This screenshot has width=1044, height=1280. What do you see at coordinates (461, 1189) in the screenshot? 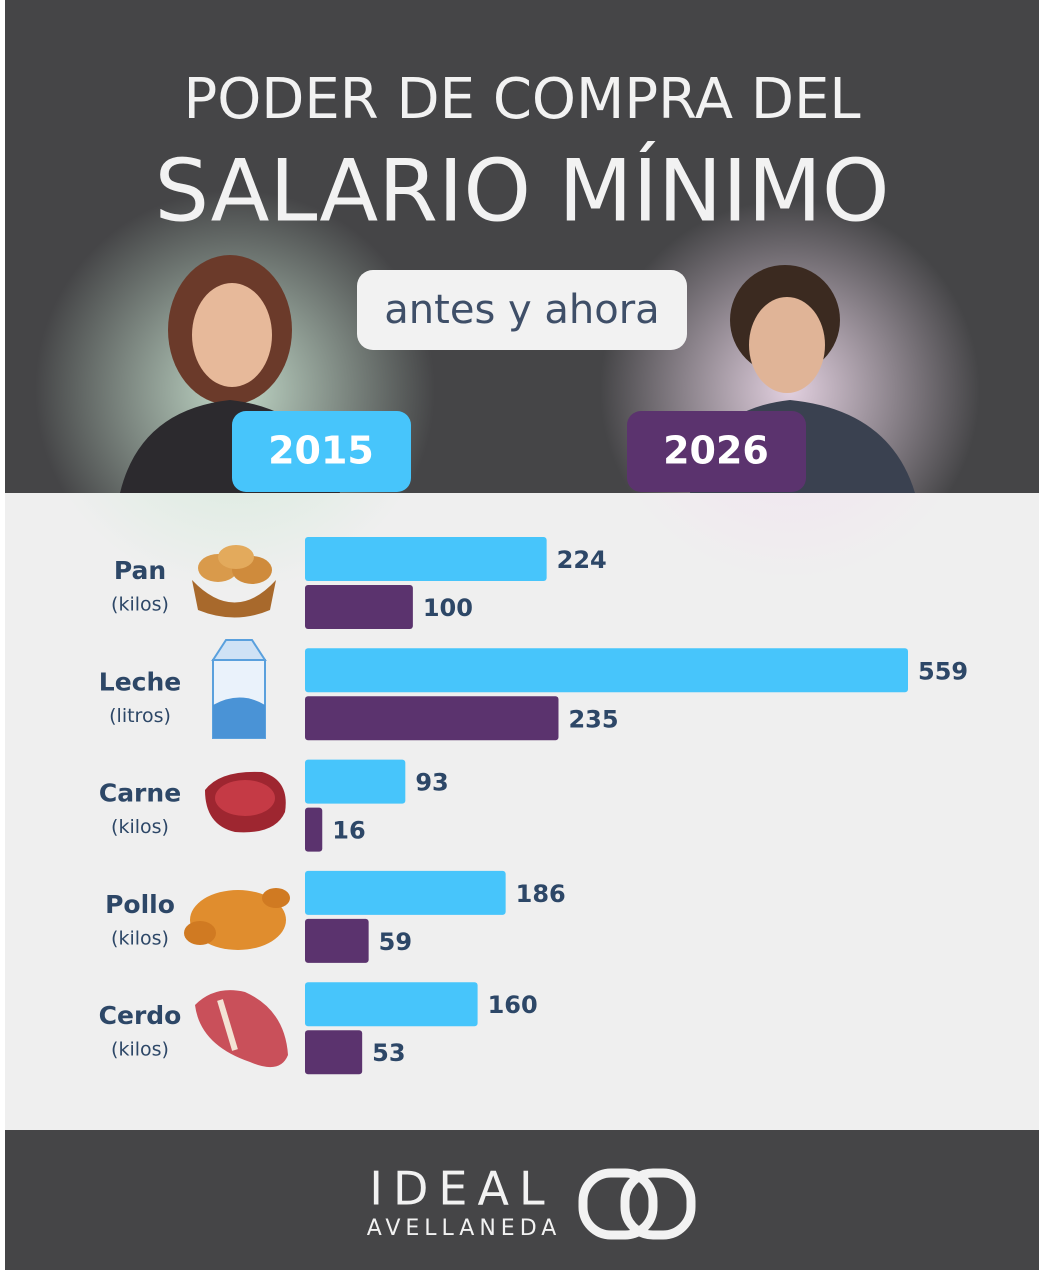
I see `brand-name: IDEAL` at bounding box center [461, 1189].